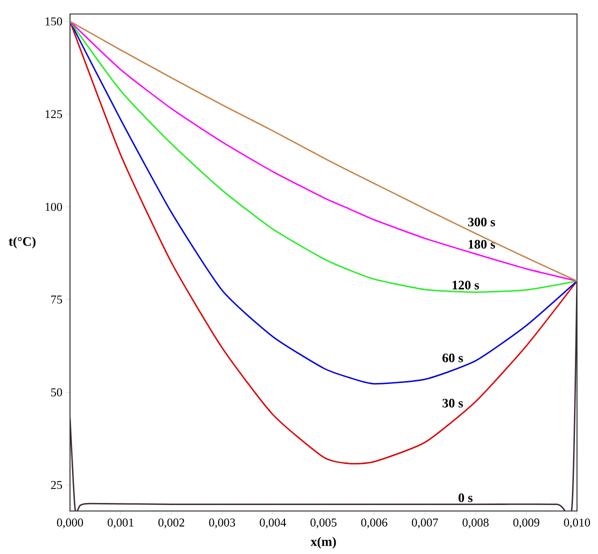 The image size is (598, 554). Describe the element at coordinates (374, 523) in the screenshot. I see `x-tick-label: 0,006` at that location.